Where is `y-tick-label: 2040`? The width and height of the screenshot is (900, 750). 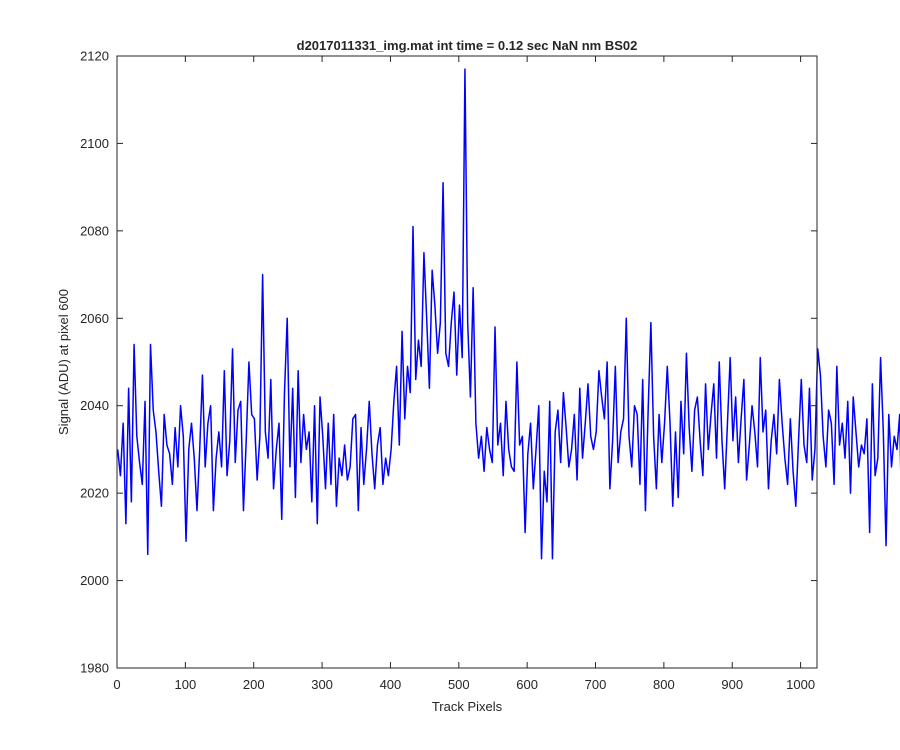
y-tick-label: 2040 is located at coordinates (94, 405).